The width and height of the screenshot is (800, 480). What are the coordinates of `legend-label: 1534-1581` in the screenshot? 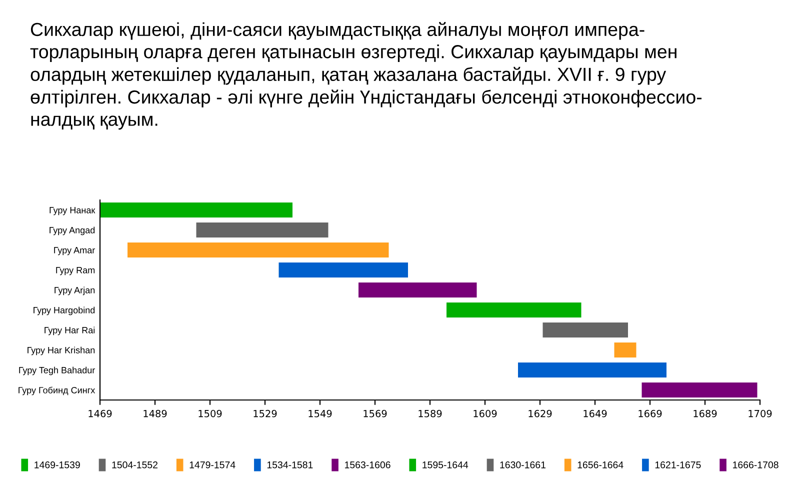 It's located at (290, 464).